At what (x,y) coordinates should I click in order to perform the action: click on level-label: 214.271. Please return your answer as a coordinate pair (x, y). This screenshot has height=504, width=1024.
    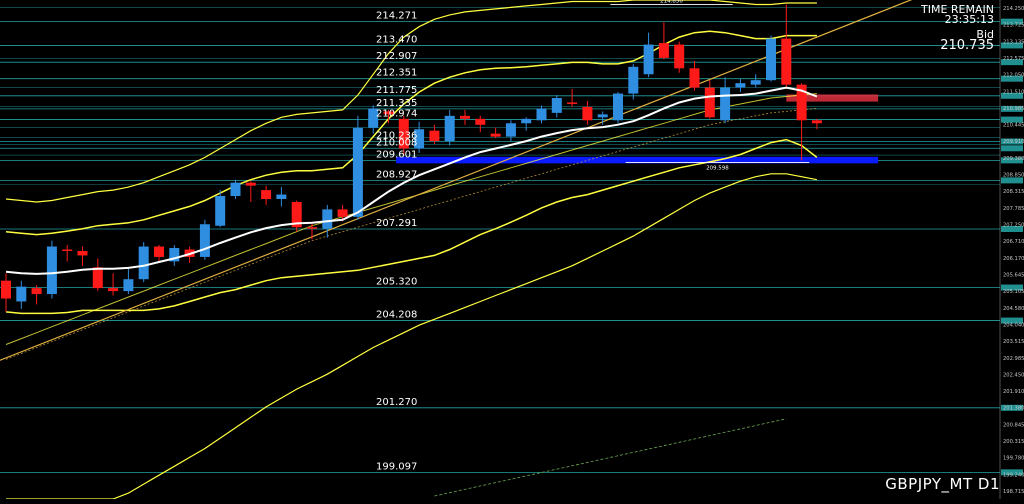
    Looking at the image, I should click on (396, 16).